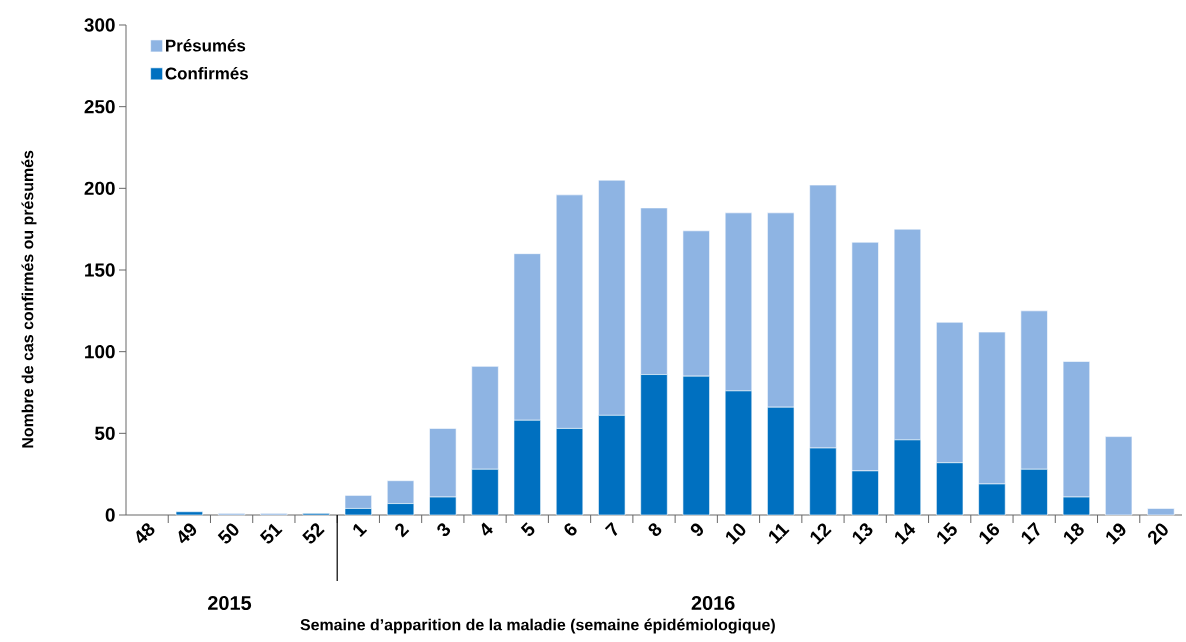  I want to click on x-tick-label: 48, so click(145, 533).